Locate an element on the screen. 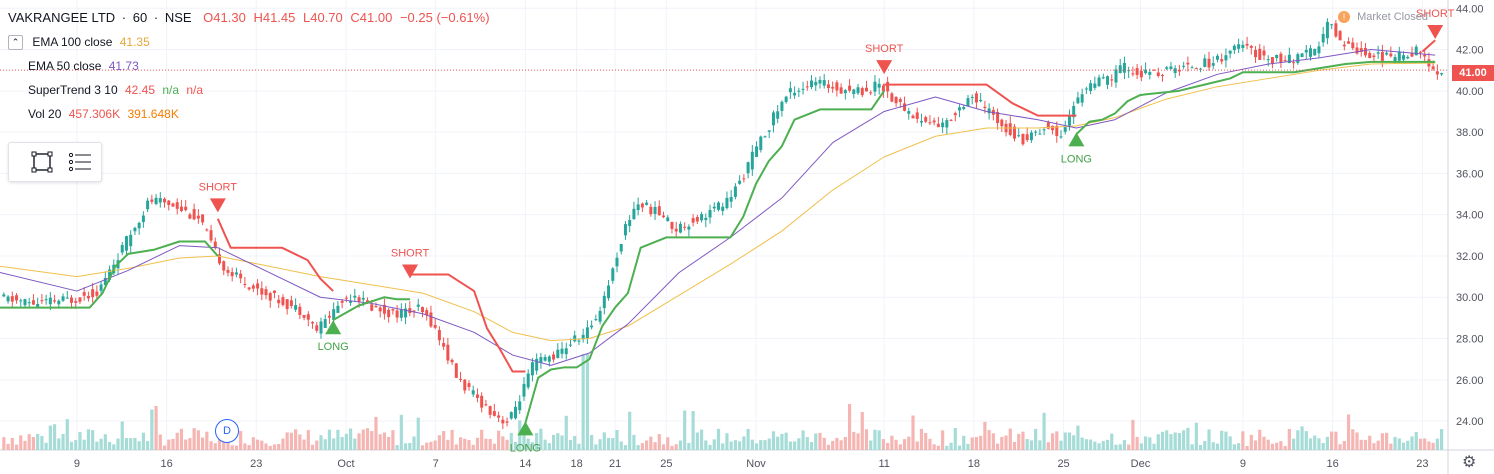 This screenshot has height=474, width=1494. time-tick-label: Dec is located at coordinates (1141, 464).